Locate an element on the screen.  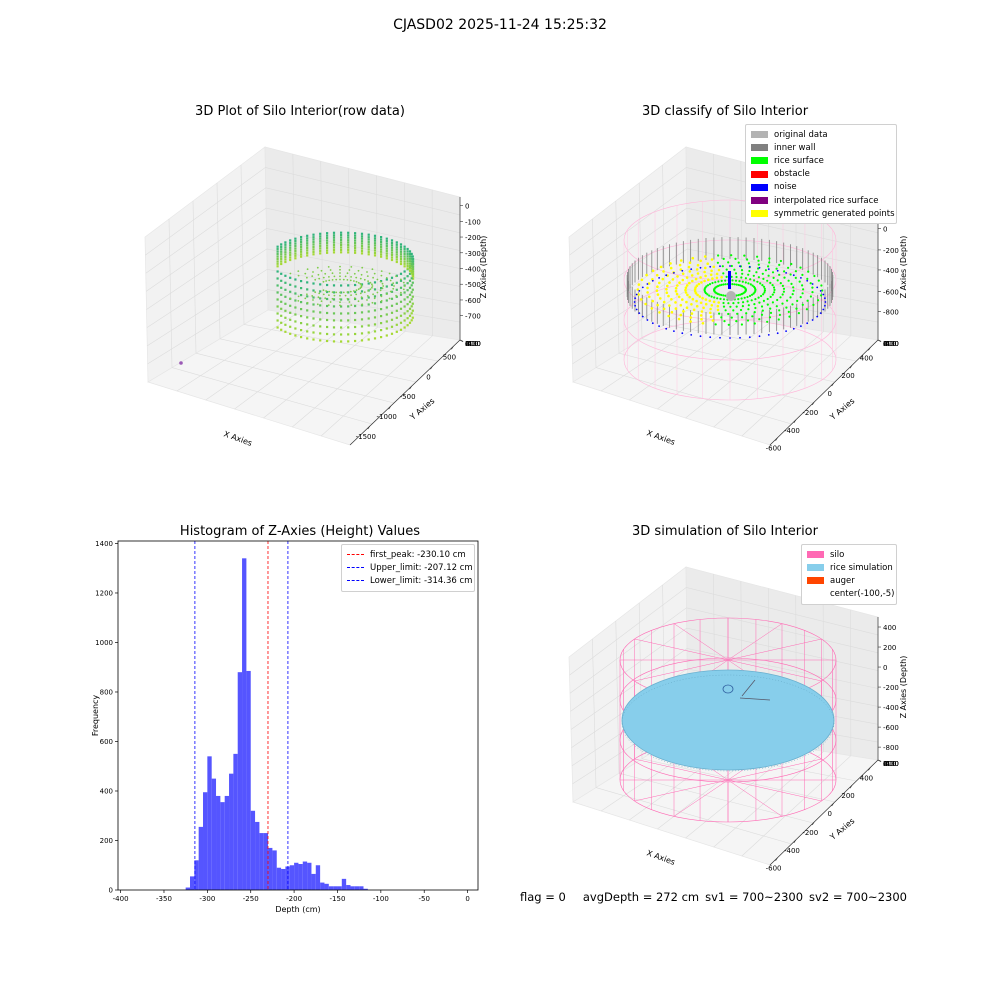
x-axis-label: Depth (cm) is located at coordinates (297, 909).